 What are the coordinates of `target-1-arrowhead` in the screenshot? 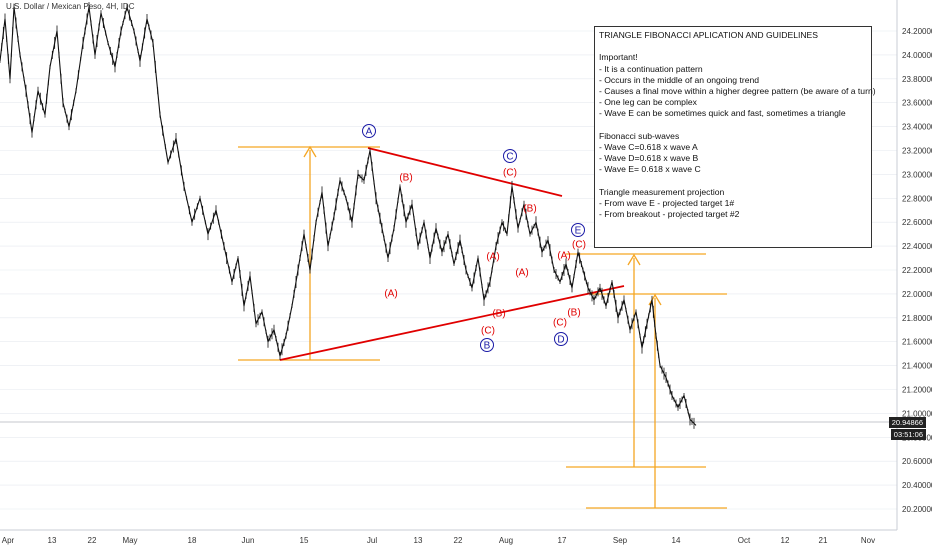 It's located at (634, 259).